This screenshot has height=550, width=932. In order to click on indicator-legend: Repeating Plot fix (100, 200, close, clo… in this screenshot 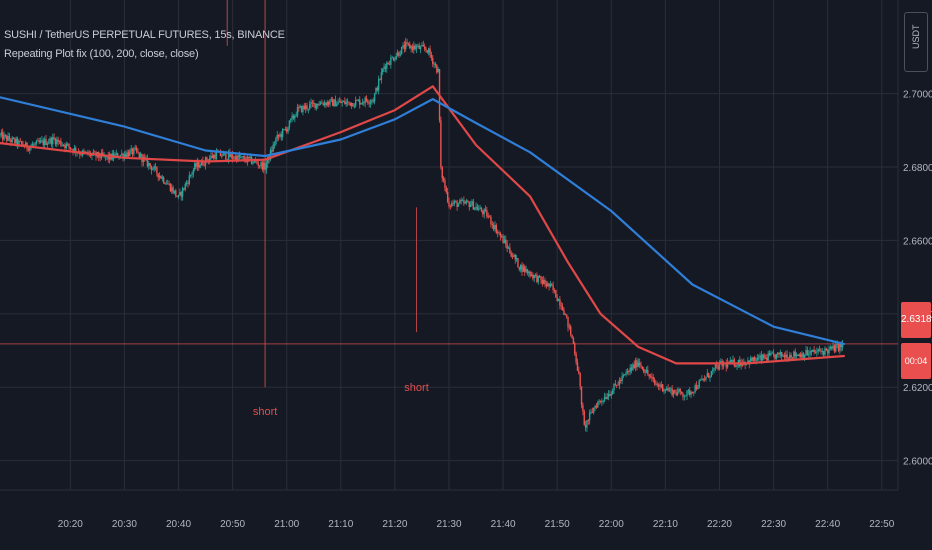, I will do `click(101, 54)`.